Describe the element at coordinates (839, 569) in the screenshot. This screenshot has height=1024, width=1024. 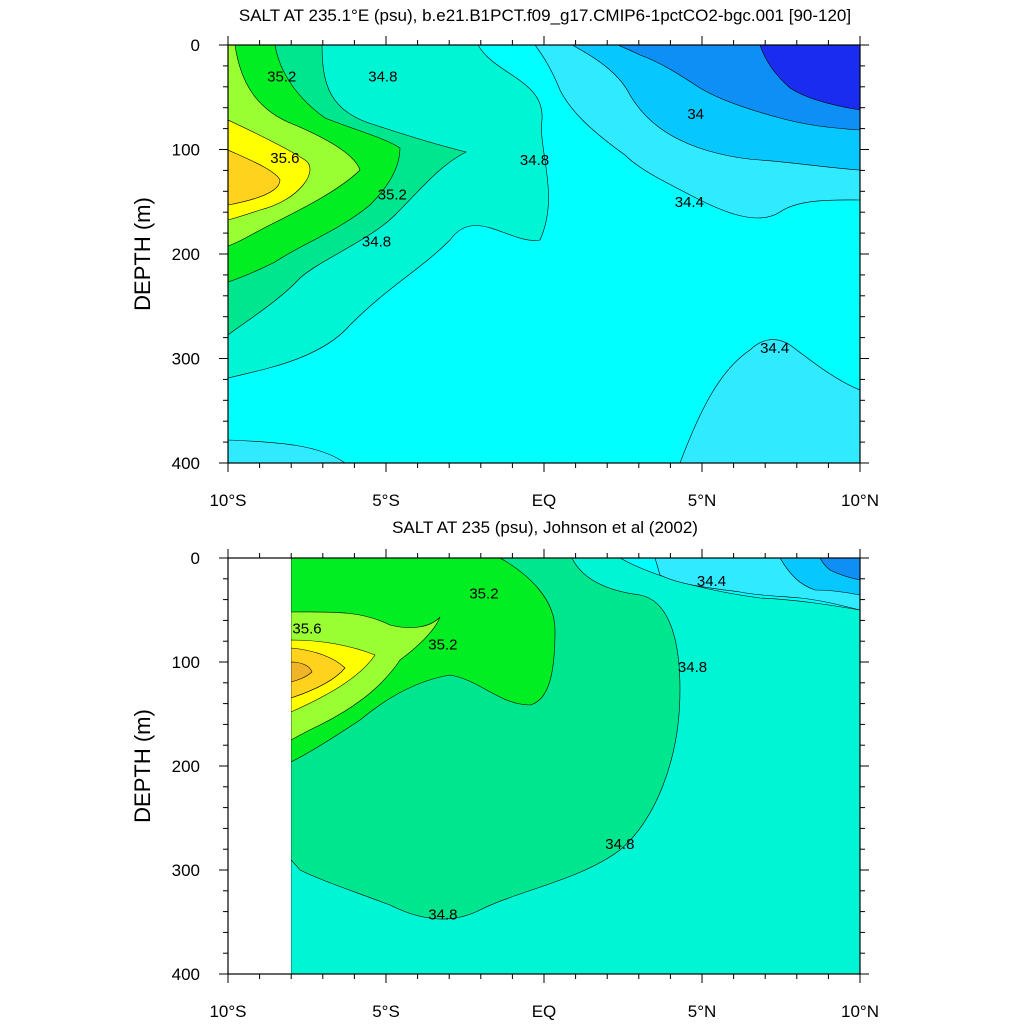
I see `bottom-fill-34.0` at that location.